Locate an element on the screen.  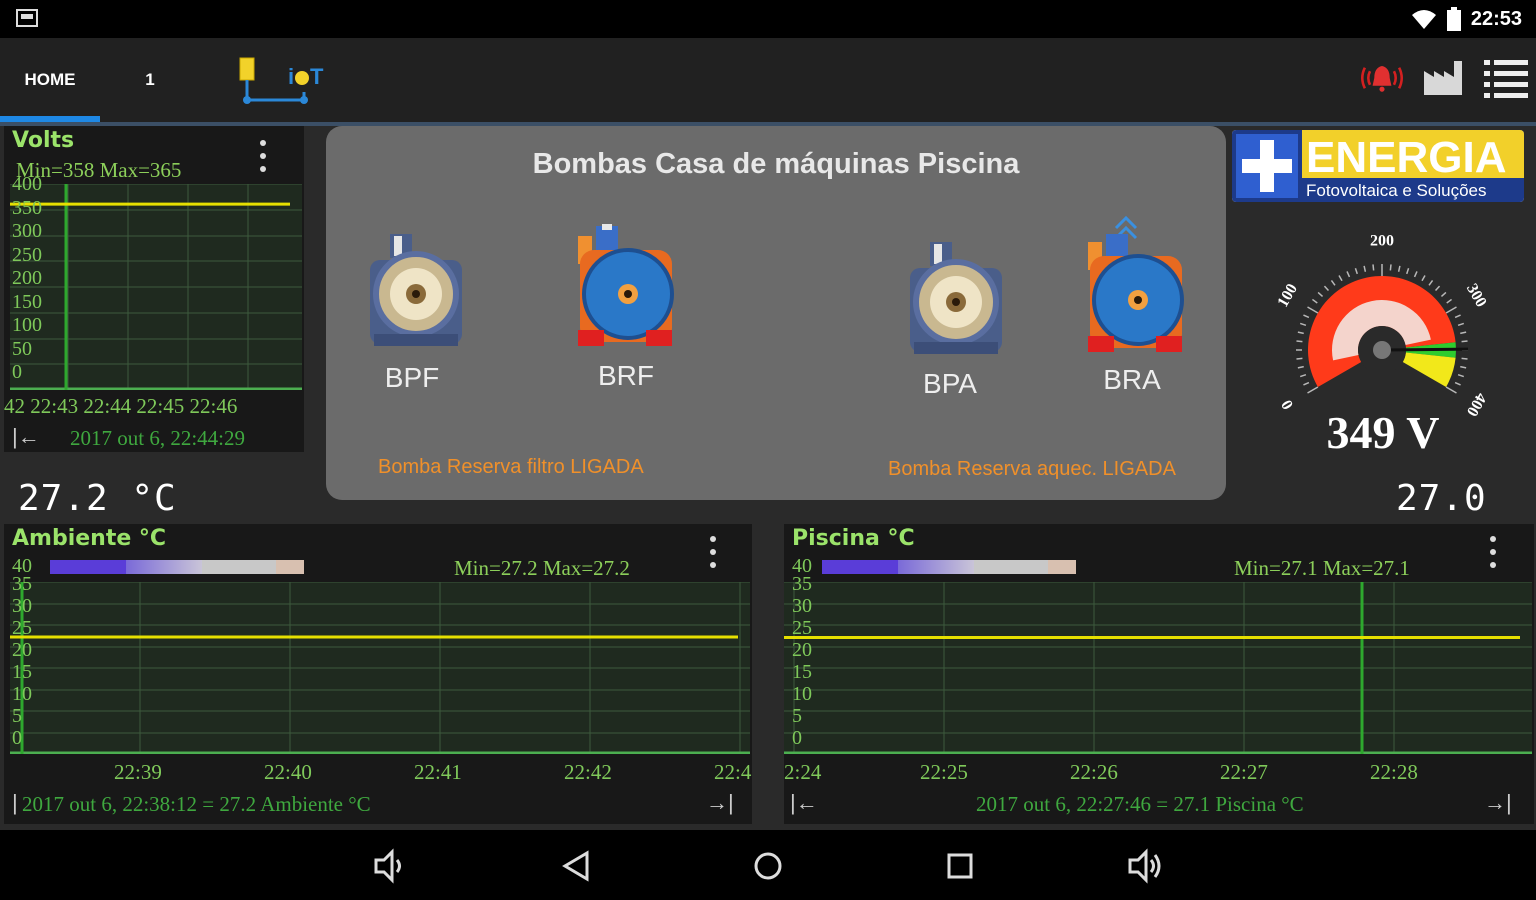
piscina-y-tick: 20 is located at coordinates (802, 650).